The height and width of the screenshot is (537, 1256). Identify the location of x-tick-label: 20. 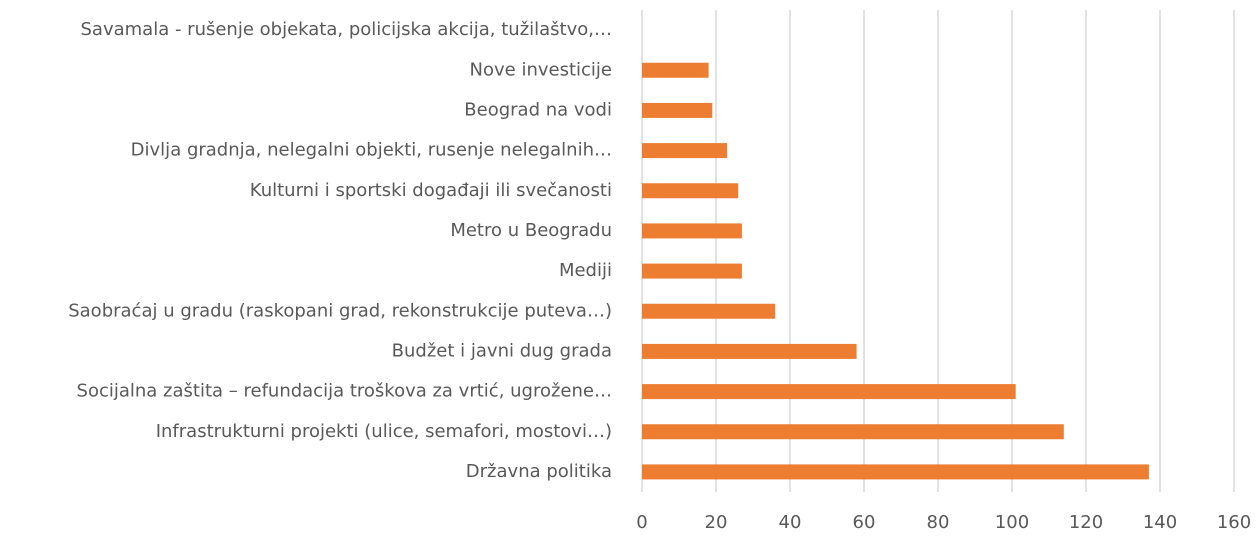
(716, 522).